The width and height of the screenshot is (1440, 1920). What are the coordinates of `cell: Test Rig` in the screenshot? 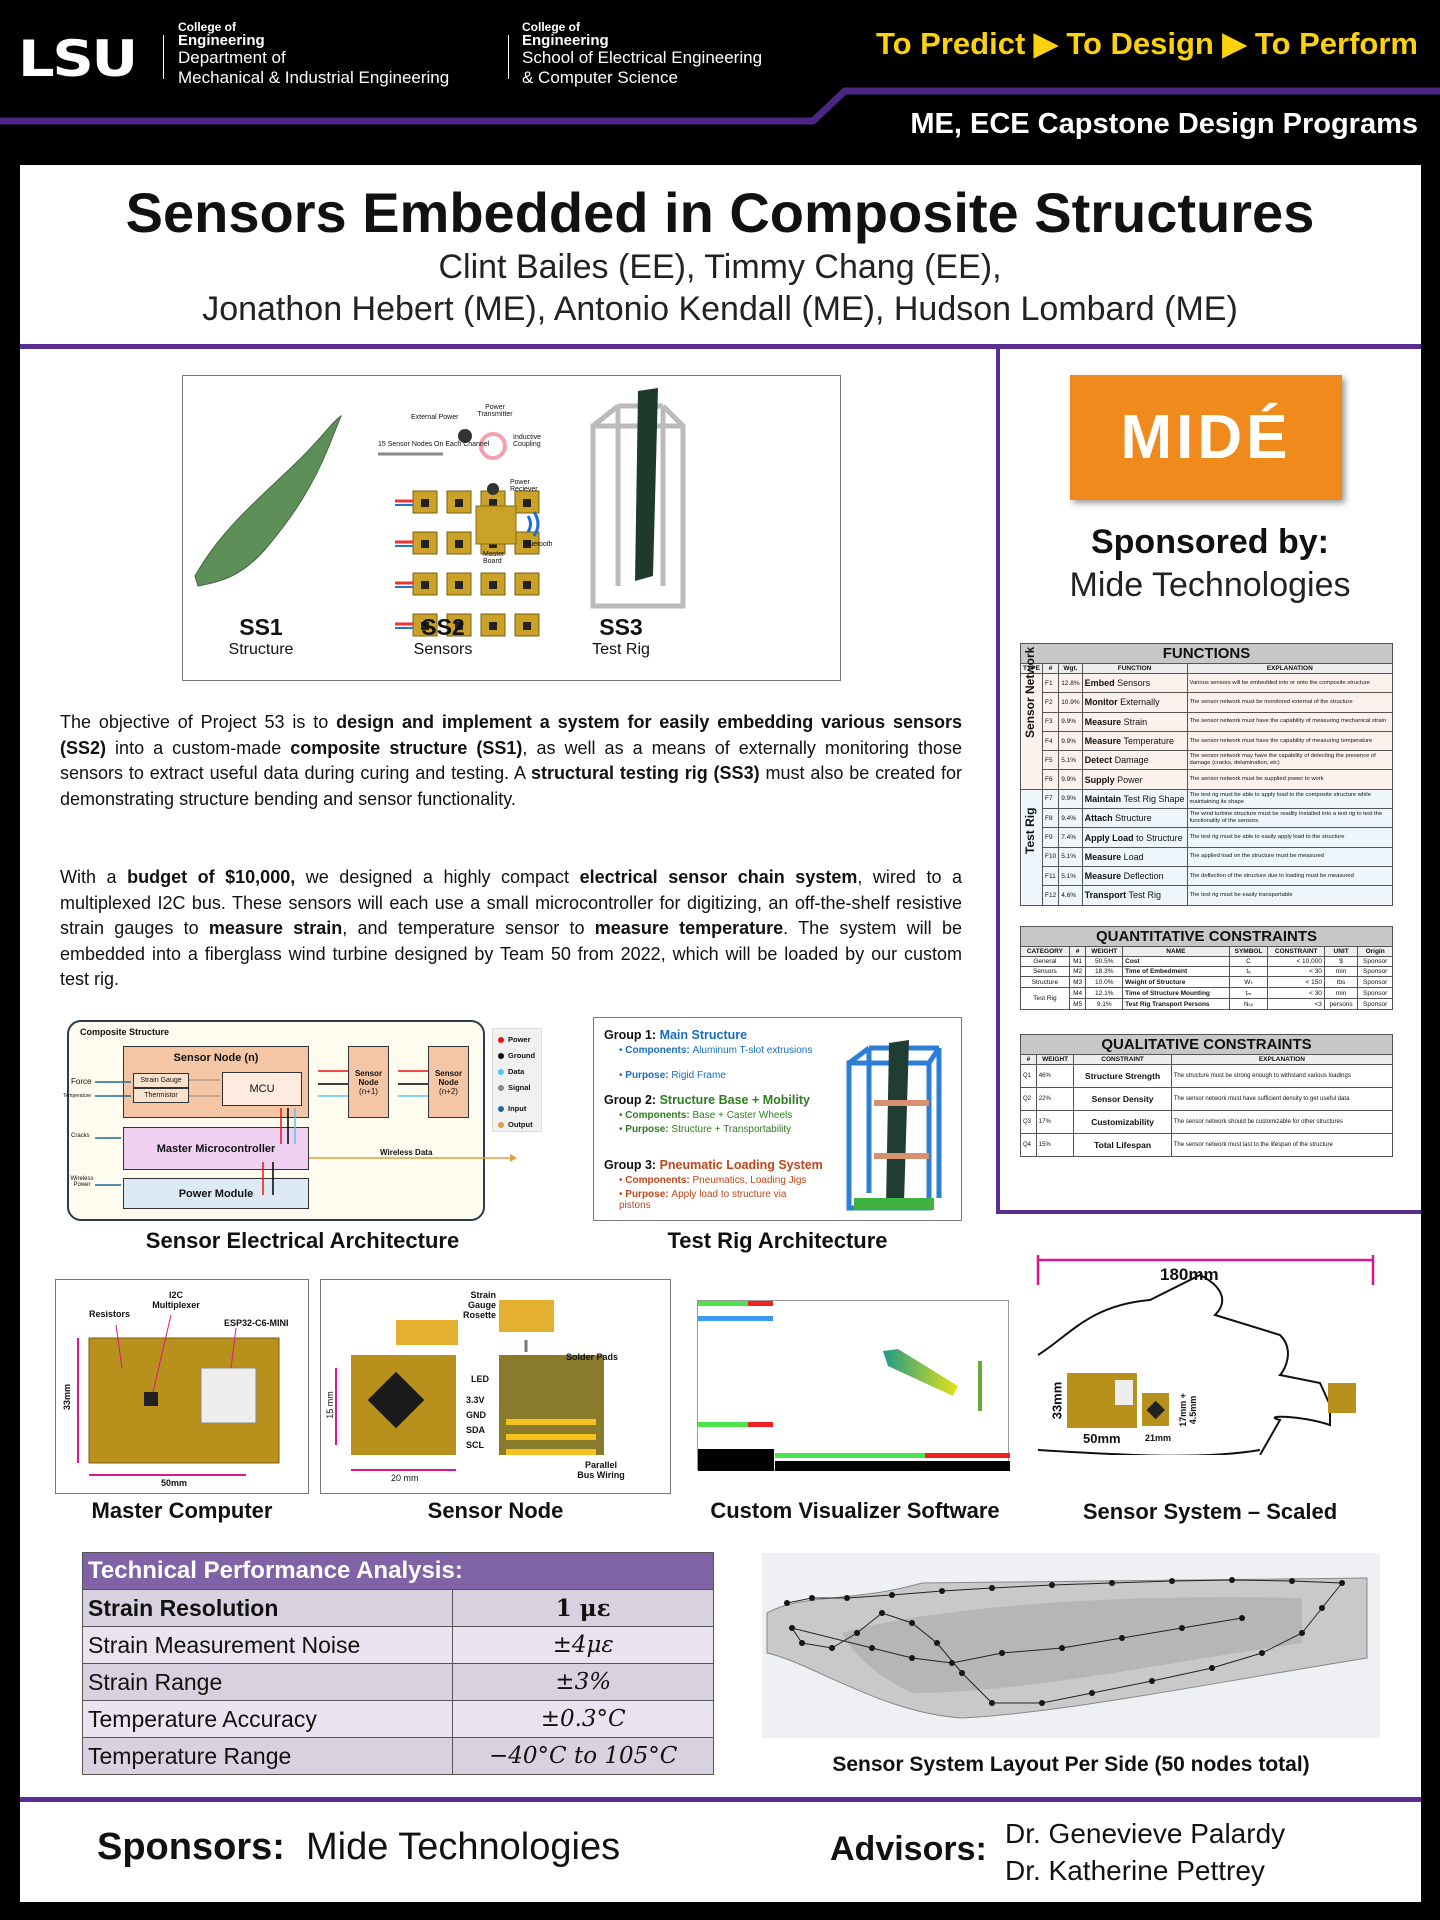 It's located at (1045, 998).